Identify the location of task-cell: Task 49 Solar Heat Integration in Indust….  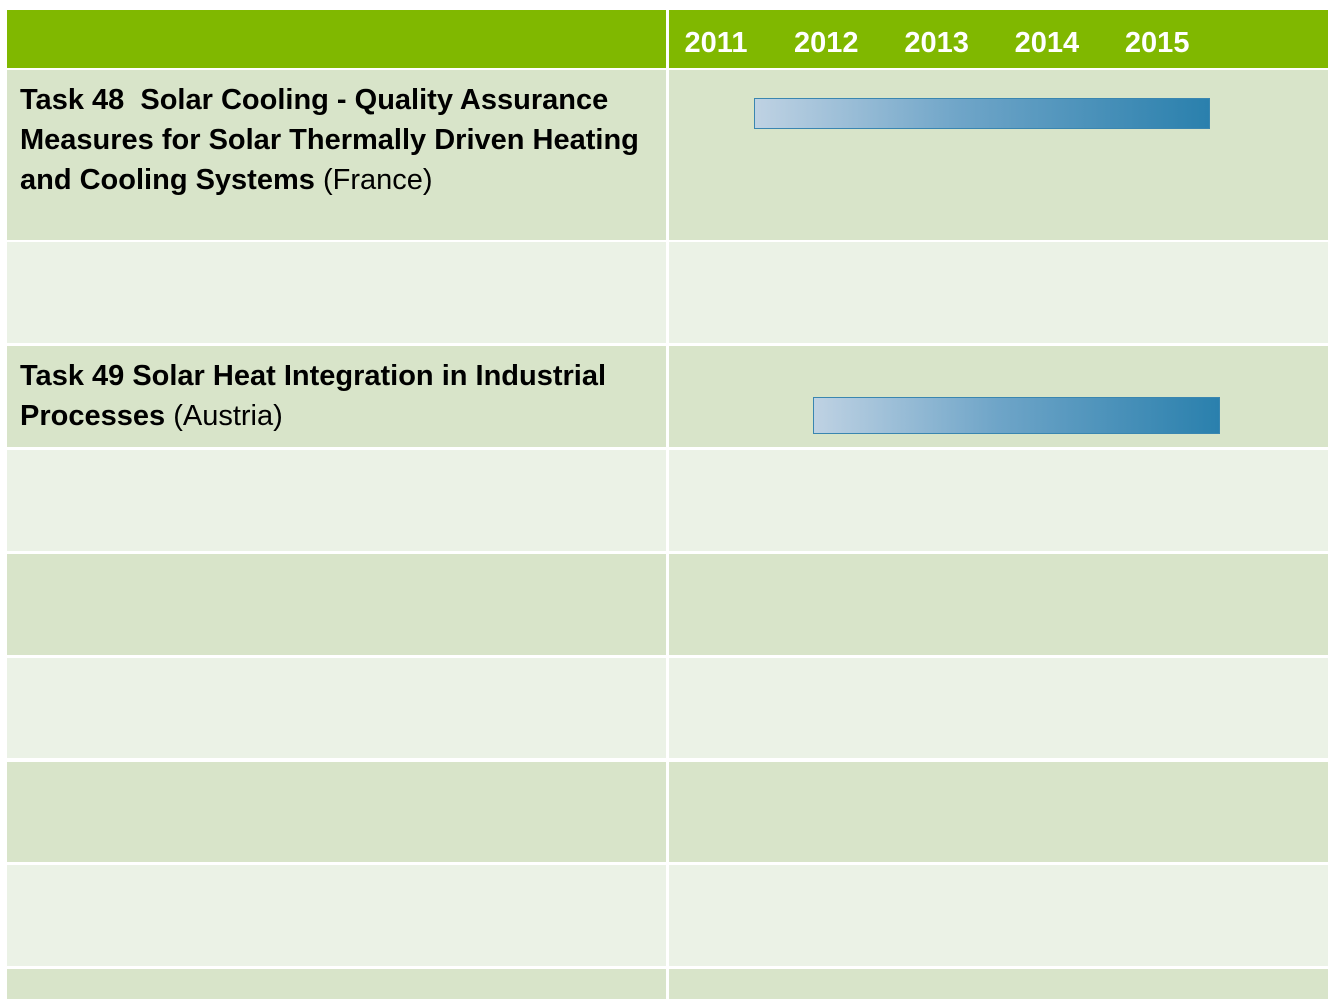
(336, 396).